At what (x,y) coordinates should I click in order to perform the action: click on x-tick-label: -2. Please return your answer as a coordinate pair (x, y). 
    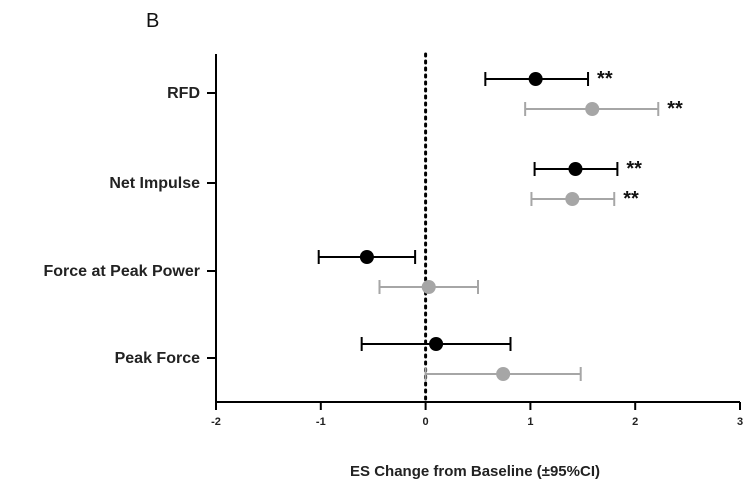
    Looking at the image, I should click on (216, 422).